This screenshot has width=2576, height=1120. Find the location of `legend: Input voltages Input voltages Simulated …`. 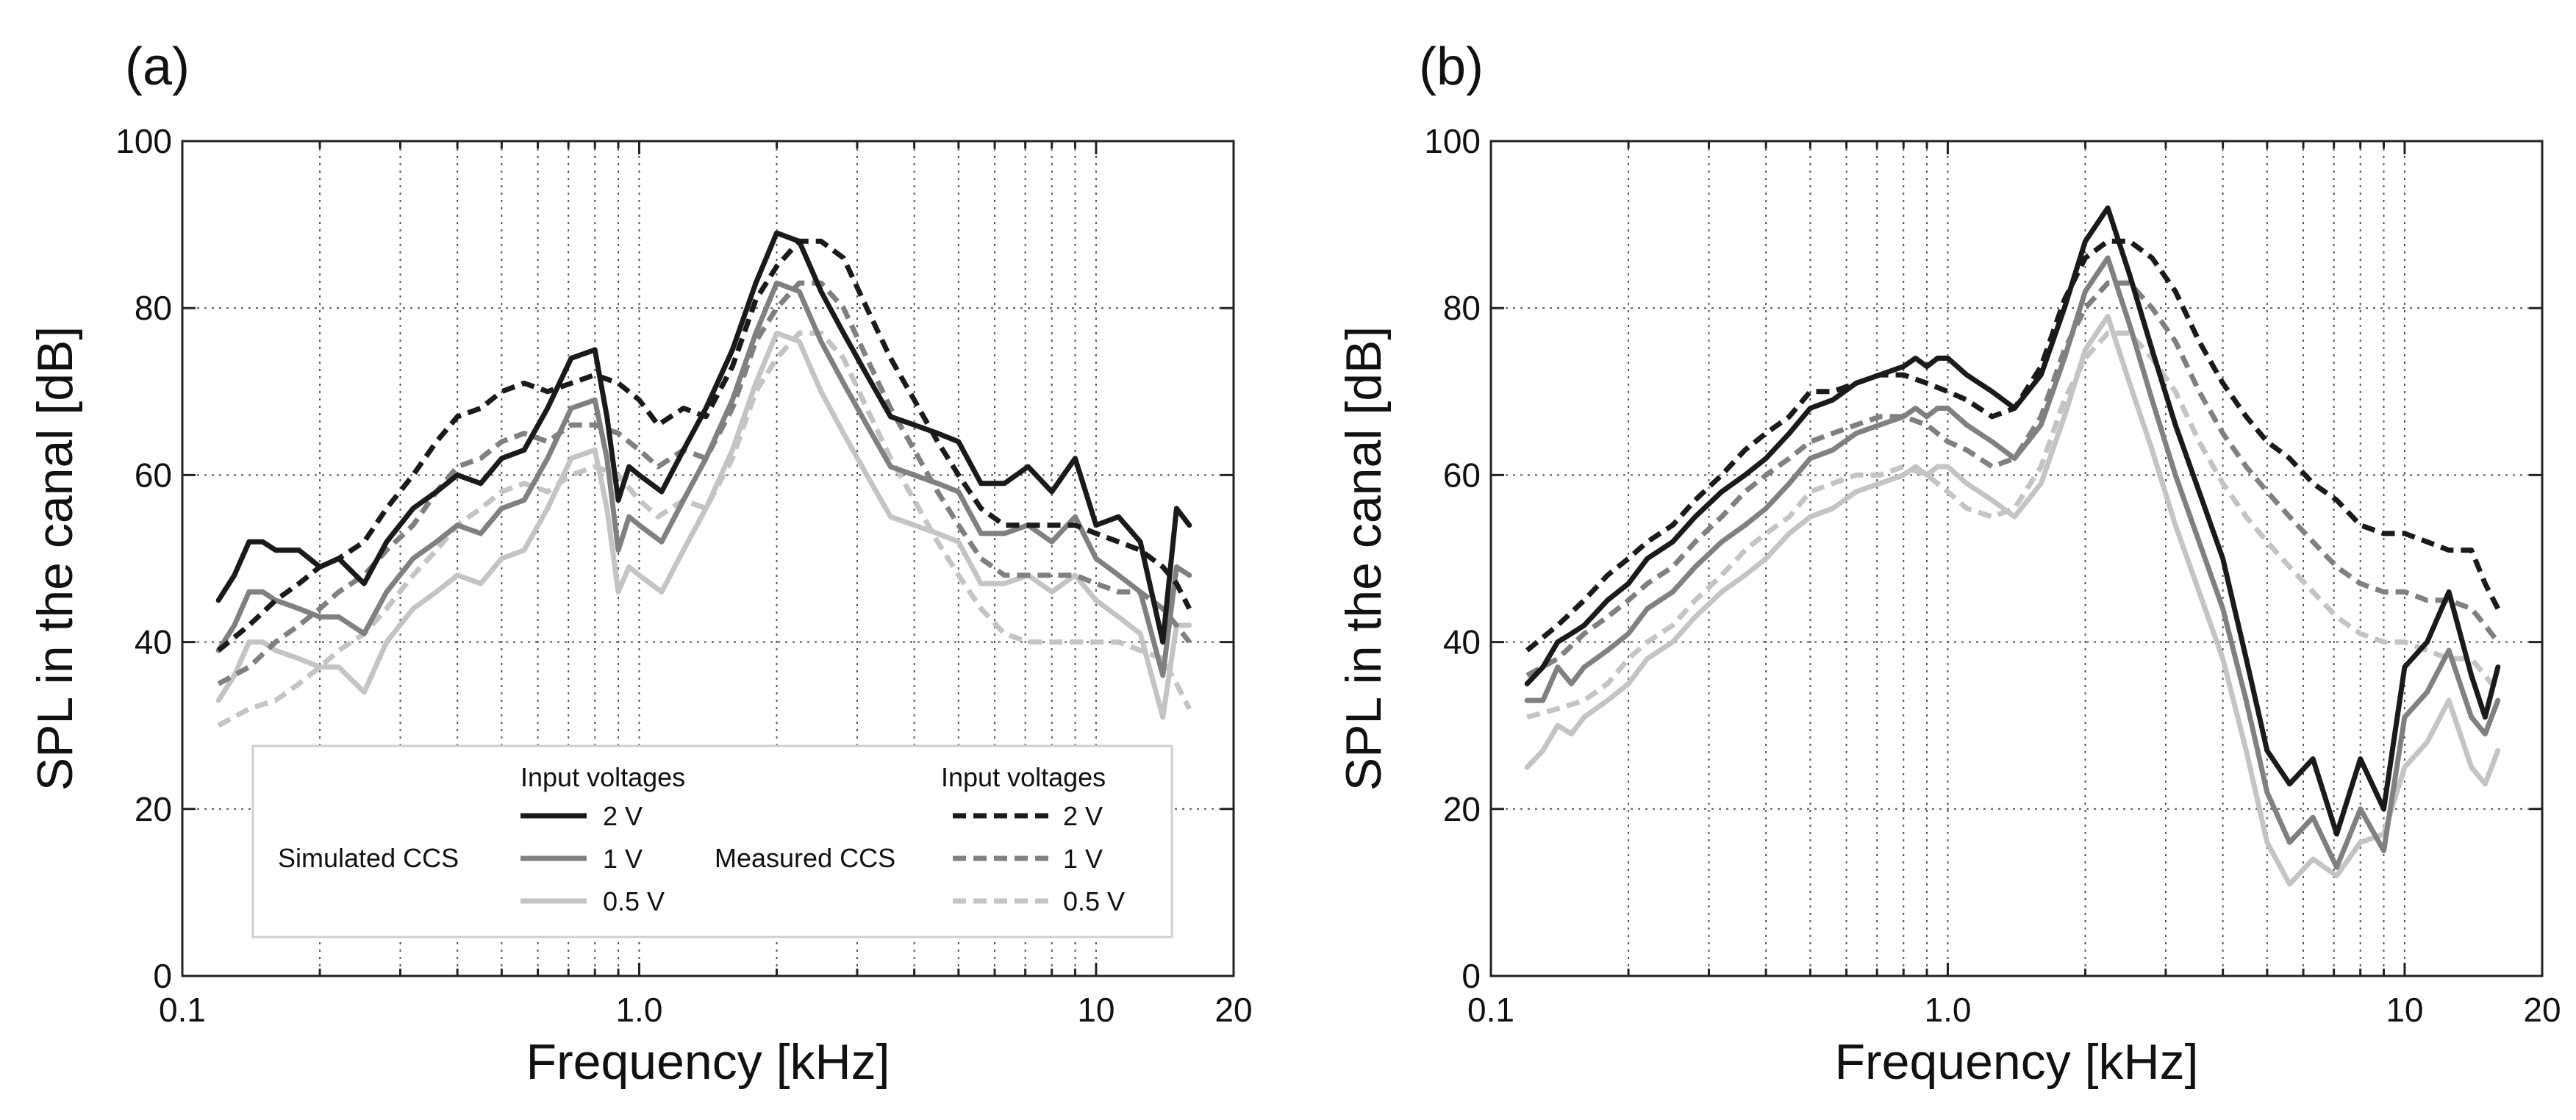

legend: Input voltages Input voltages Simulated … is located at coordinates (712, 841).